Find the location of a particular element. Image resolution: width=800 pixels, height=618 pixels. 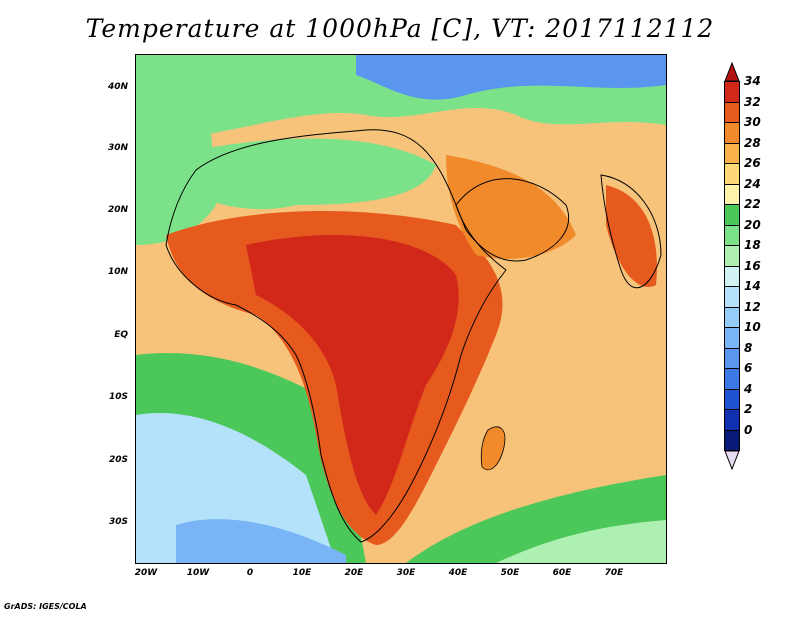

colorbar-level-label: 24 is located at coordinates (752, 183).